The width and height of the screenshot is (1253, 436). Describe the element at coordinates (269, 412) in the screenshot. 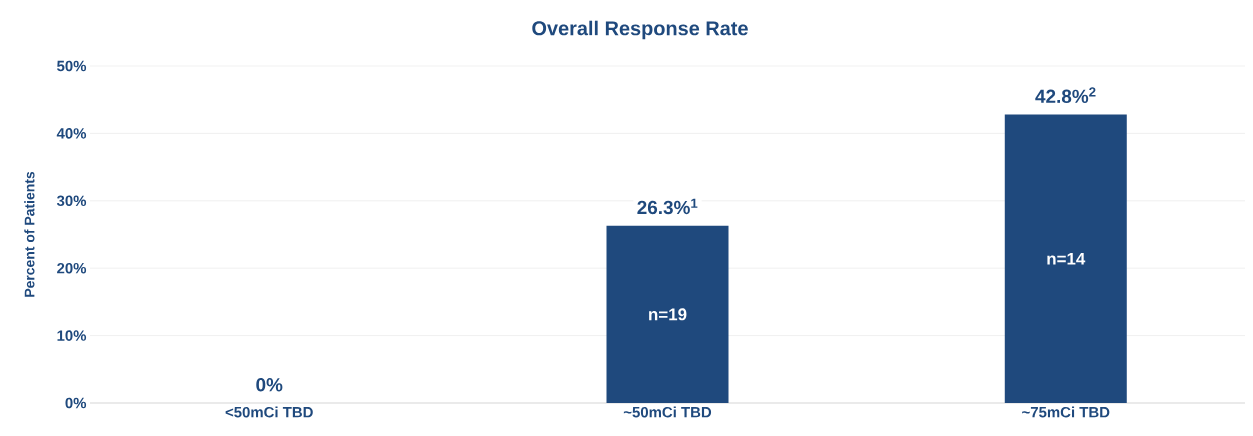

I see `x-tick-label: <50mCi TBD` at that location.